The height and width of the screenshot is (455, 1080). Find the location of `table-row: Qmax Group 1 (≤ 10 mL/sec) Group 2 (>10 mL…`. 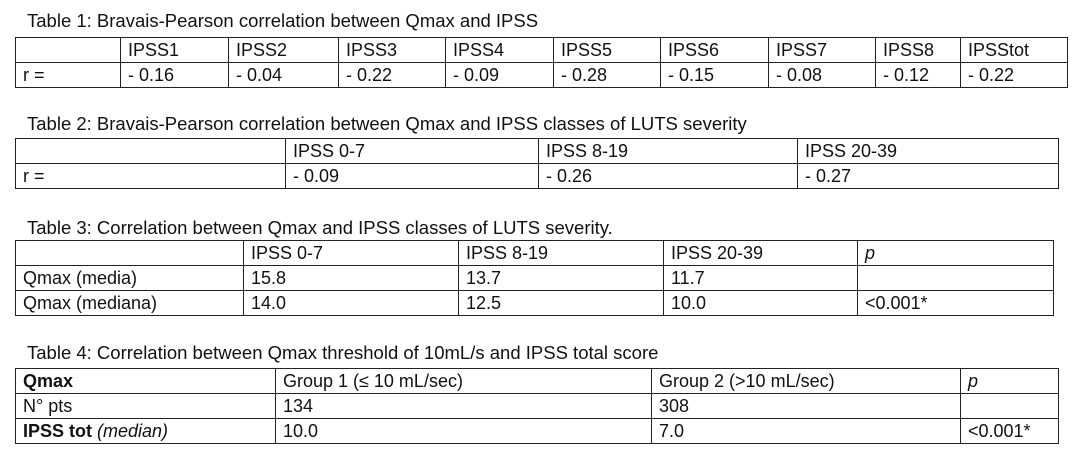

table-row: Qmax Group 1 (≤ 10 mL/sec) Group 2 (>10 mL… is located at coordinates (537, 381).